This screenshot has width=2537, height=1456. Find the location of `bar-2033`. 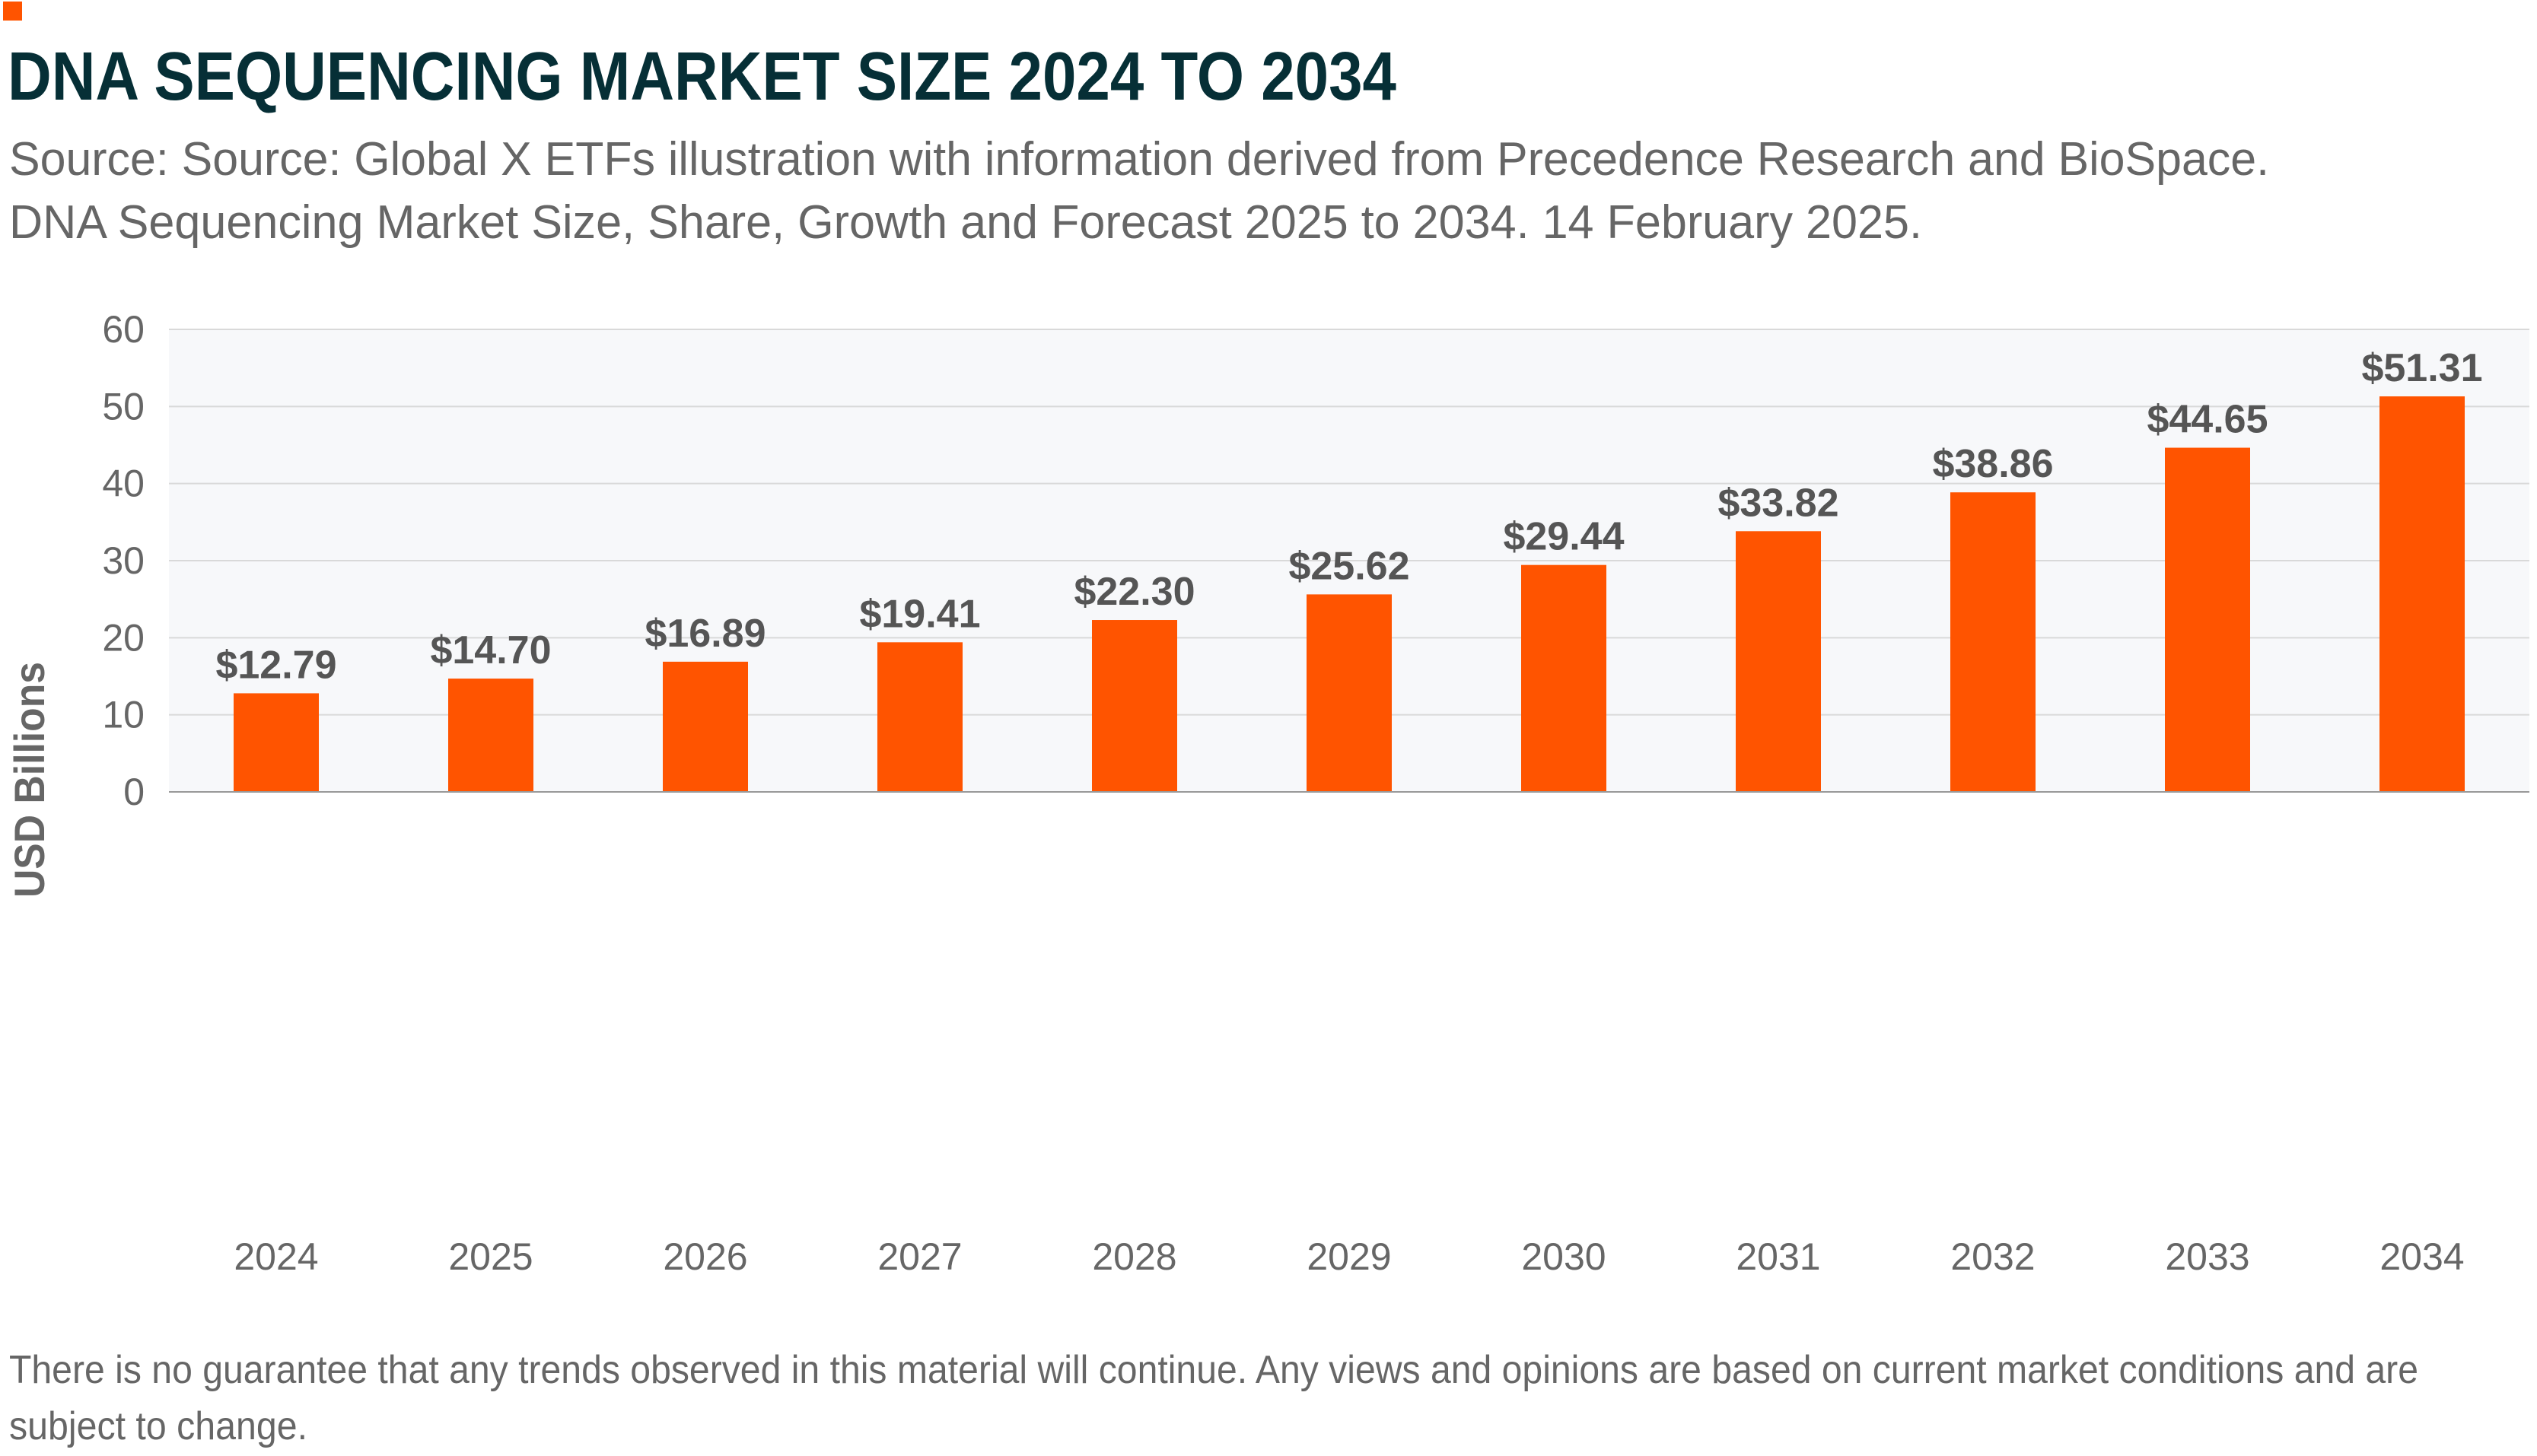

bar-2033 is located at coordinates (2207, 619).